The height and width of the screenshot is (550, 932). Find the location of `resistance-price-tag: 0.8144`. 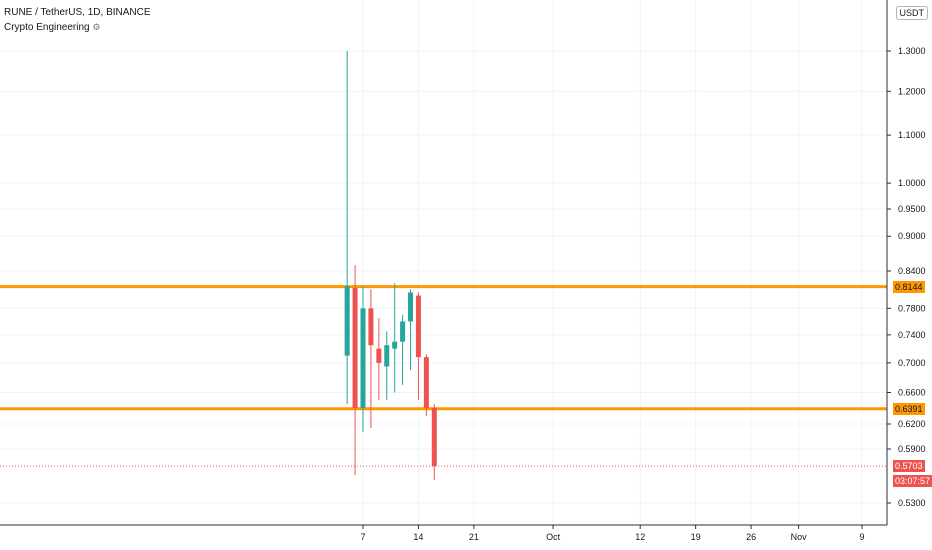

resistance-price-tag: 0.8144 is located at coordinates (909, 286).